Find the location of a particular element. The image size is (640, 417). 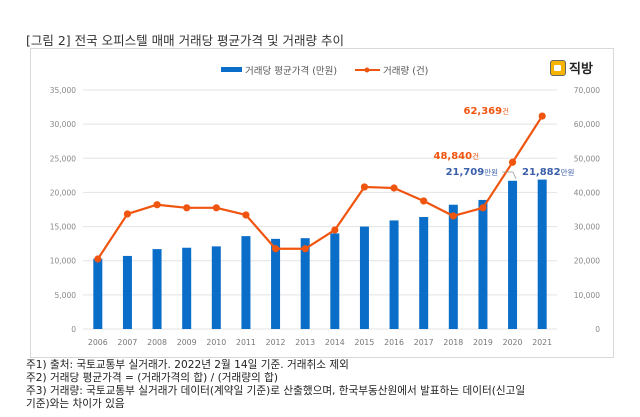

x-tick-label: 2010 is located at coordinates (216, 342).